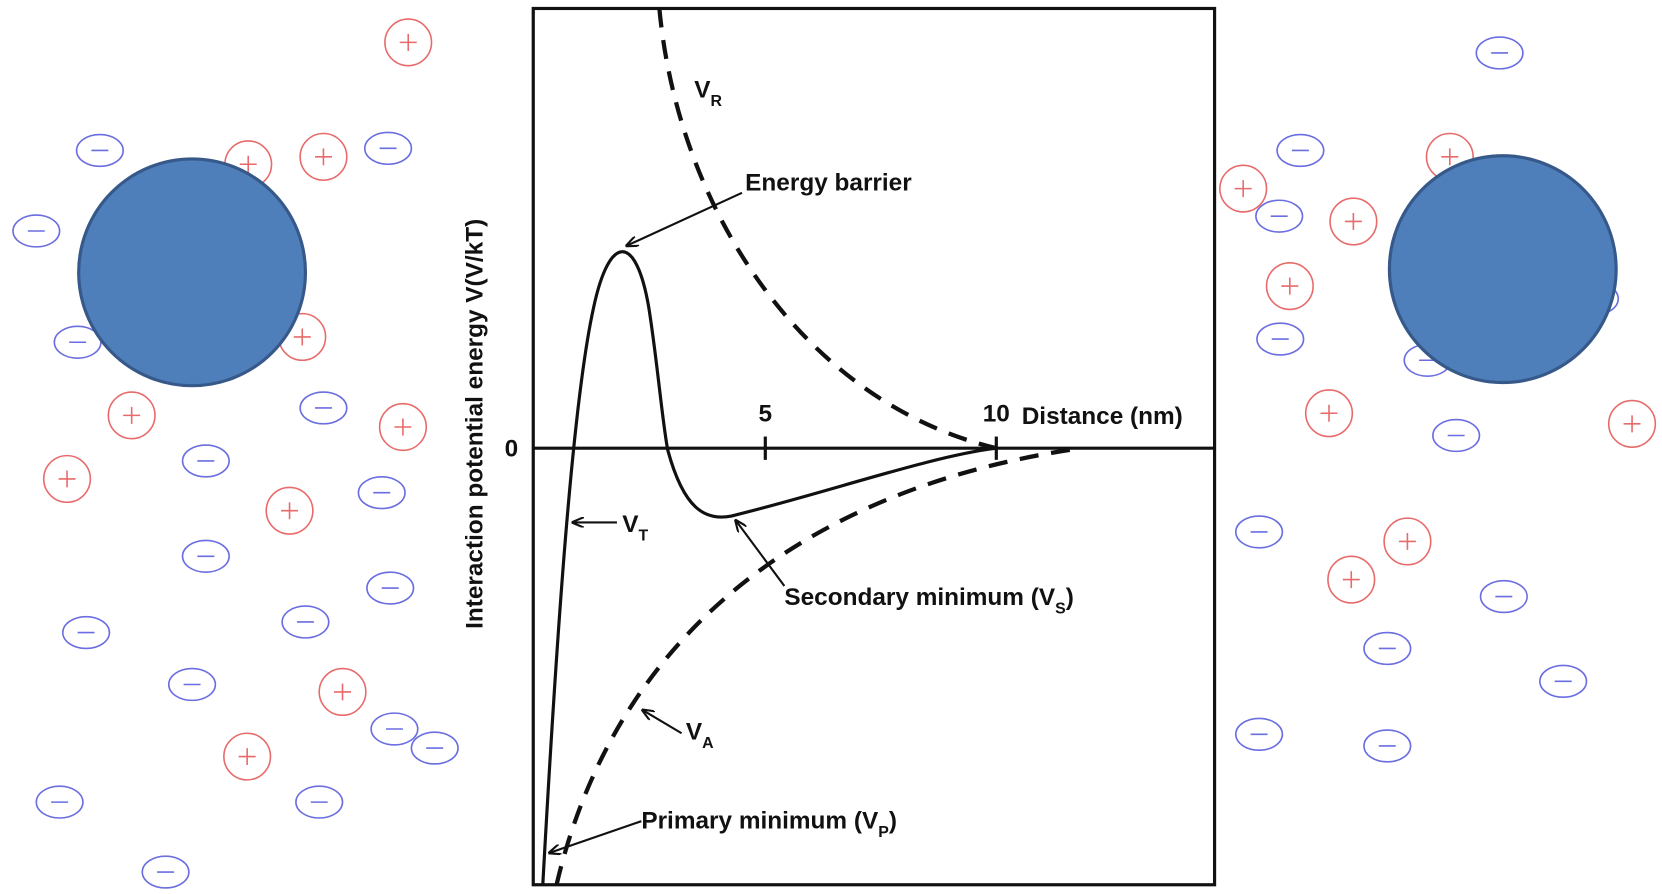  I want to click on label-sub: A, so click(708, 743).